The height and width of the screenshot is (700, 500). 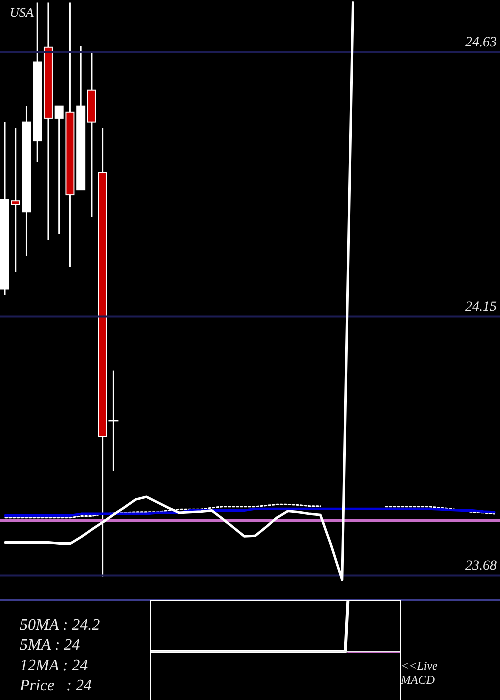 I want to click on text: 50MA : 24.2, so click(x=60, y=625).